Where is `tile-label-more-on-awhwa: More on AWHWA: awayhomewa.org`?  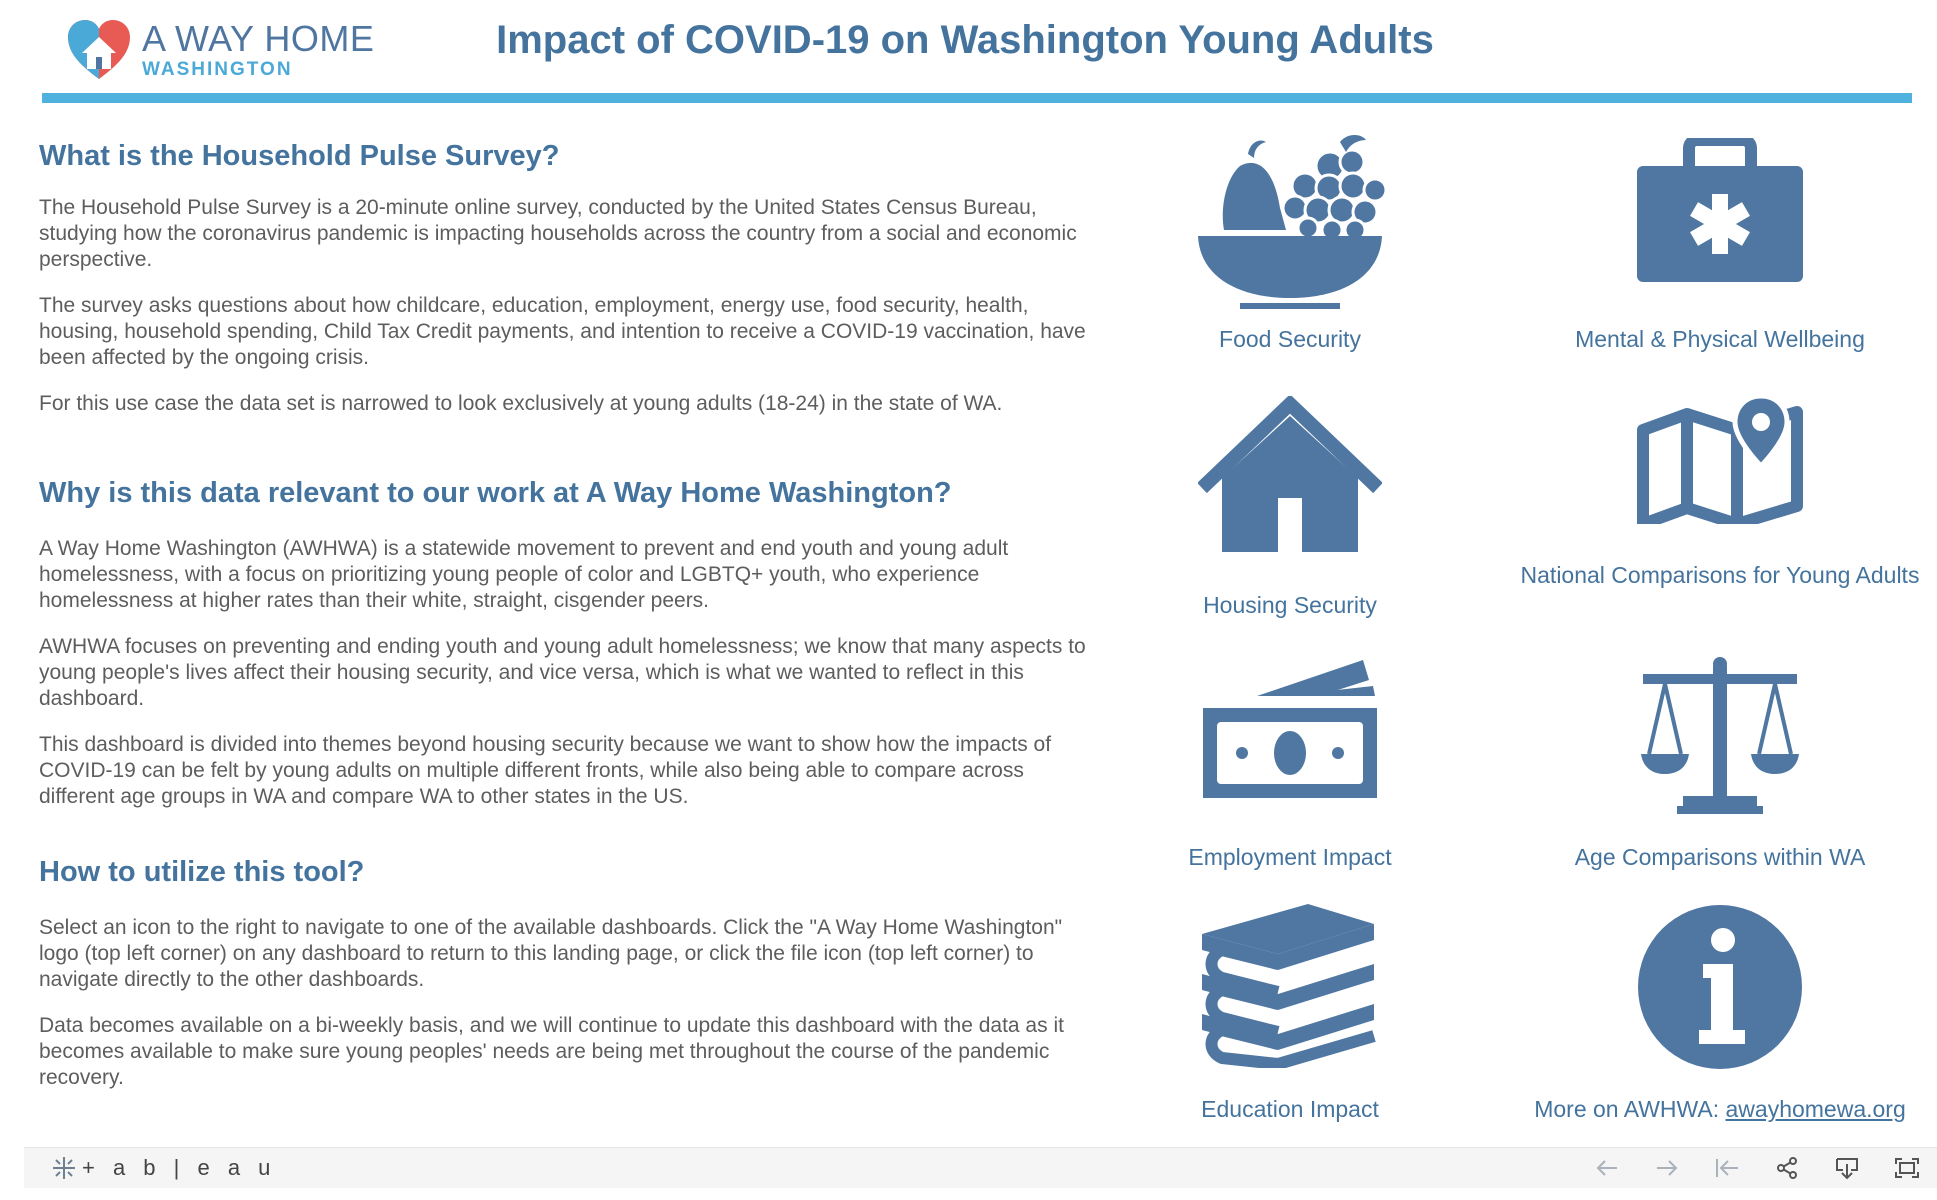 tile-label-more-on-awhwa: More on AWHWA: awayhomewa.org is located at coordinates (1718, 1109).